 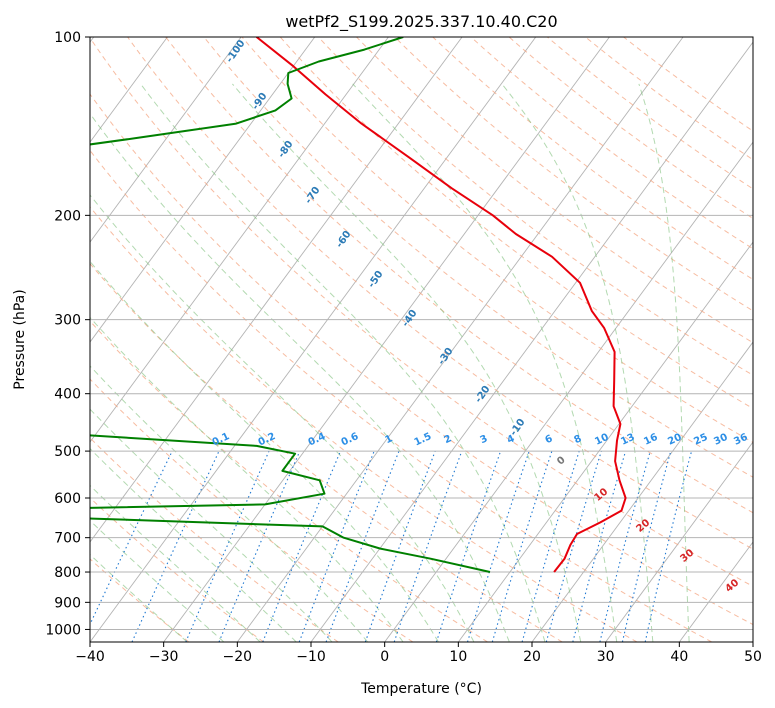 What do you see at coordinates (67, 499) in the screenshot?
I see `y-tick-label: 600` at bounding box center [67, 499].